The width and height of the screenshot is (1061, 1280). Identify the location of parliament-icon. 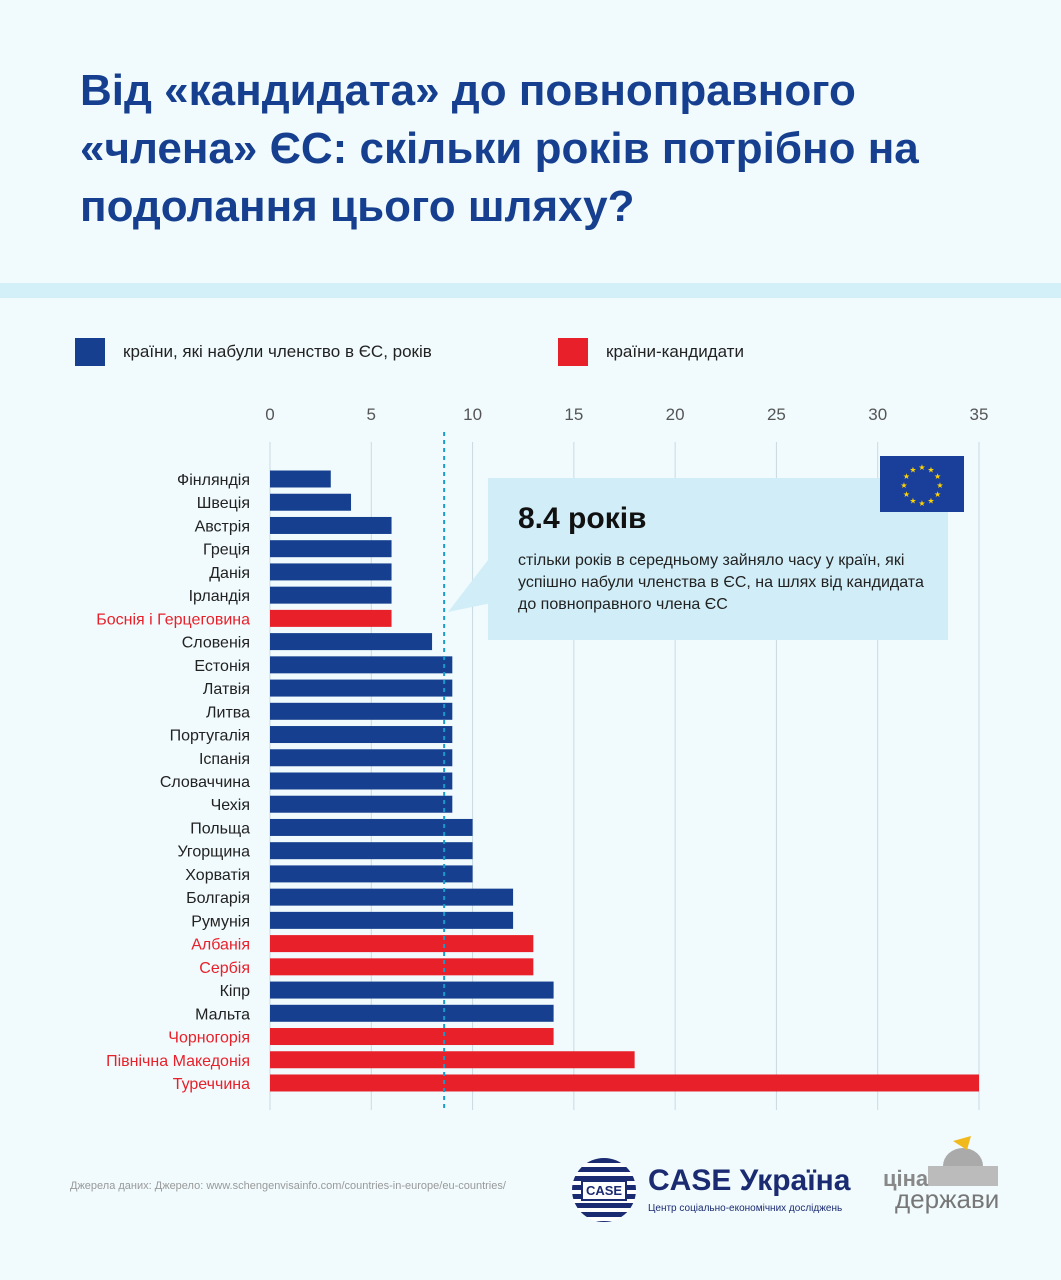
(963, 1161).